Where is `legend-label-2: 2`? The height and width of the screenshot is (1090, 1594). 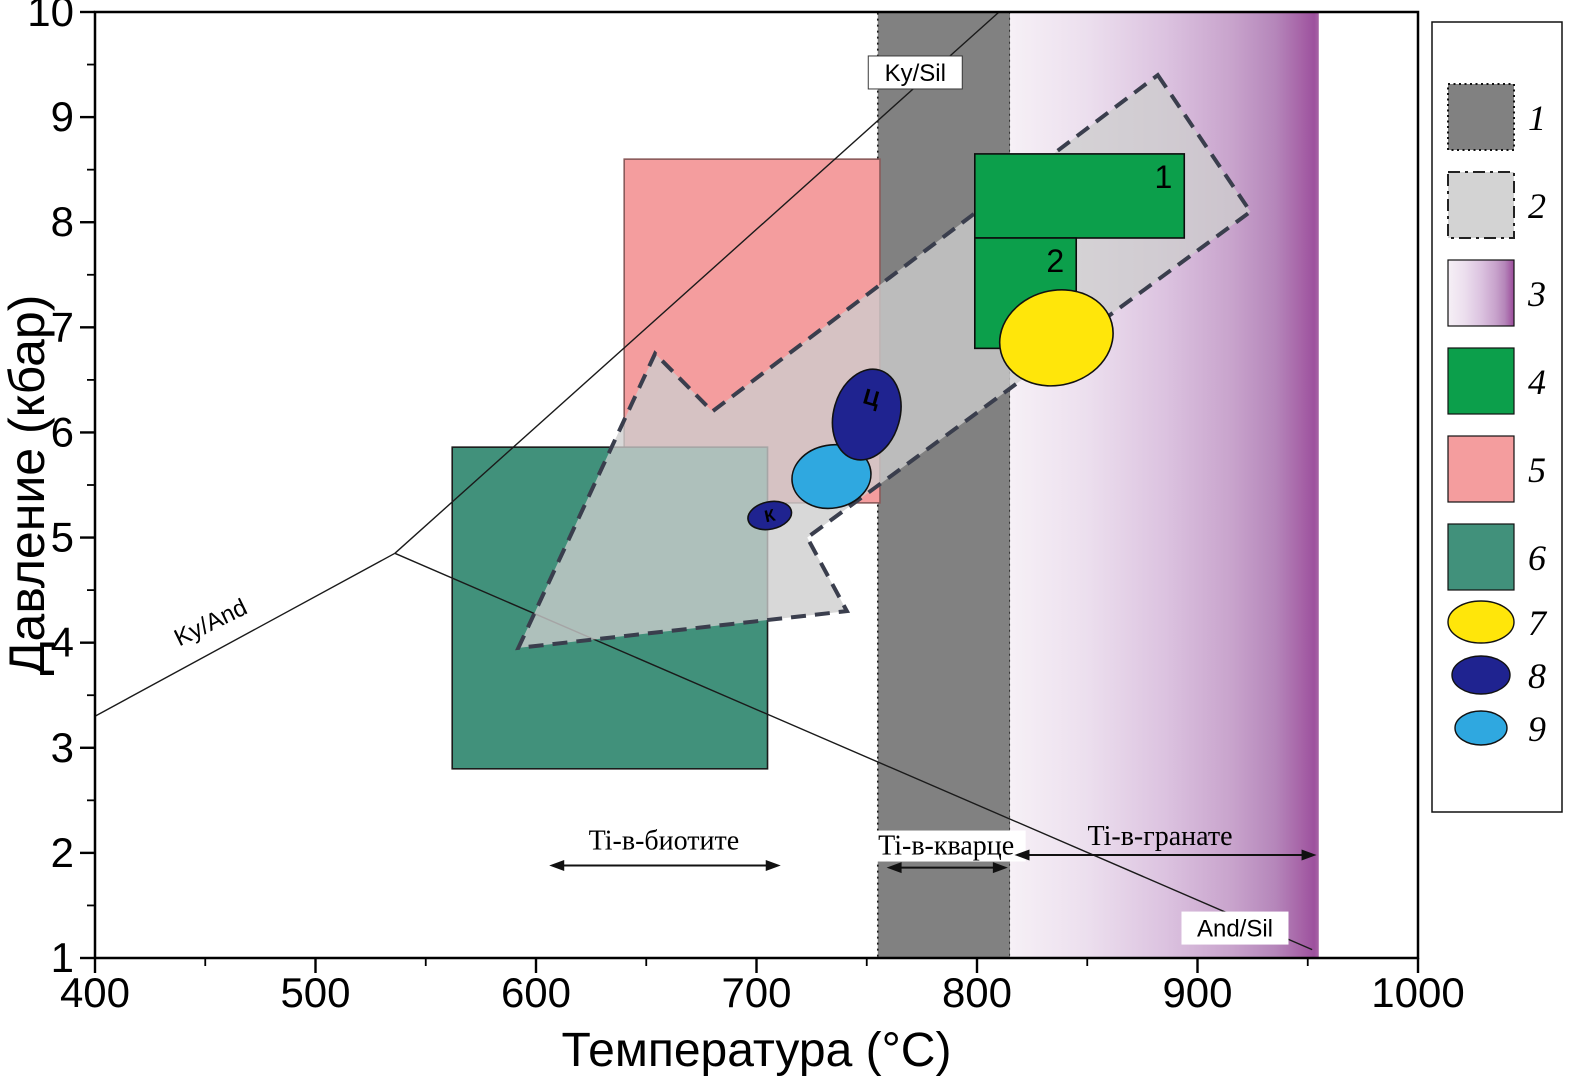 legend-label-2: 2 is located at coordinates (1537, 206).